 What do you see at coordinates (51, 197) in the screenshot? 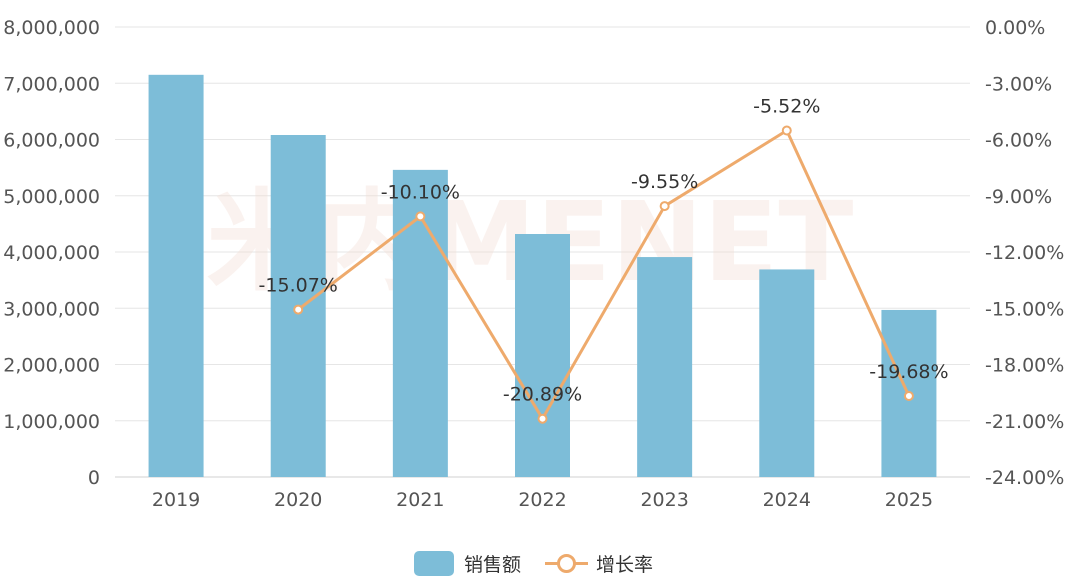
I see `left-tick-label: 5,000,000` at bounding box center [51, 197].